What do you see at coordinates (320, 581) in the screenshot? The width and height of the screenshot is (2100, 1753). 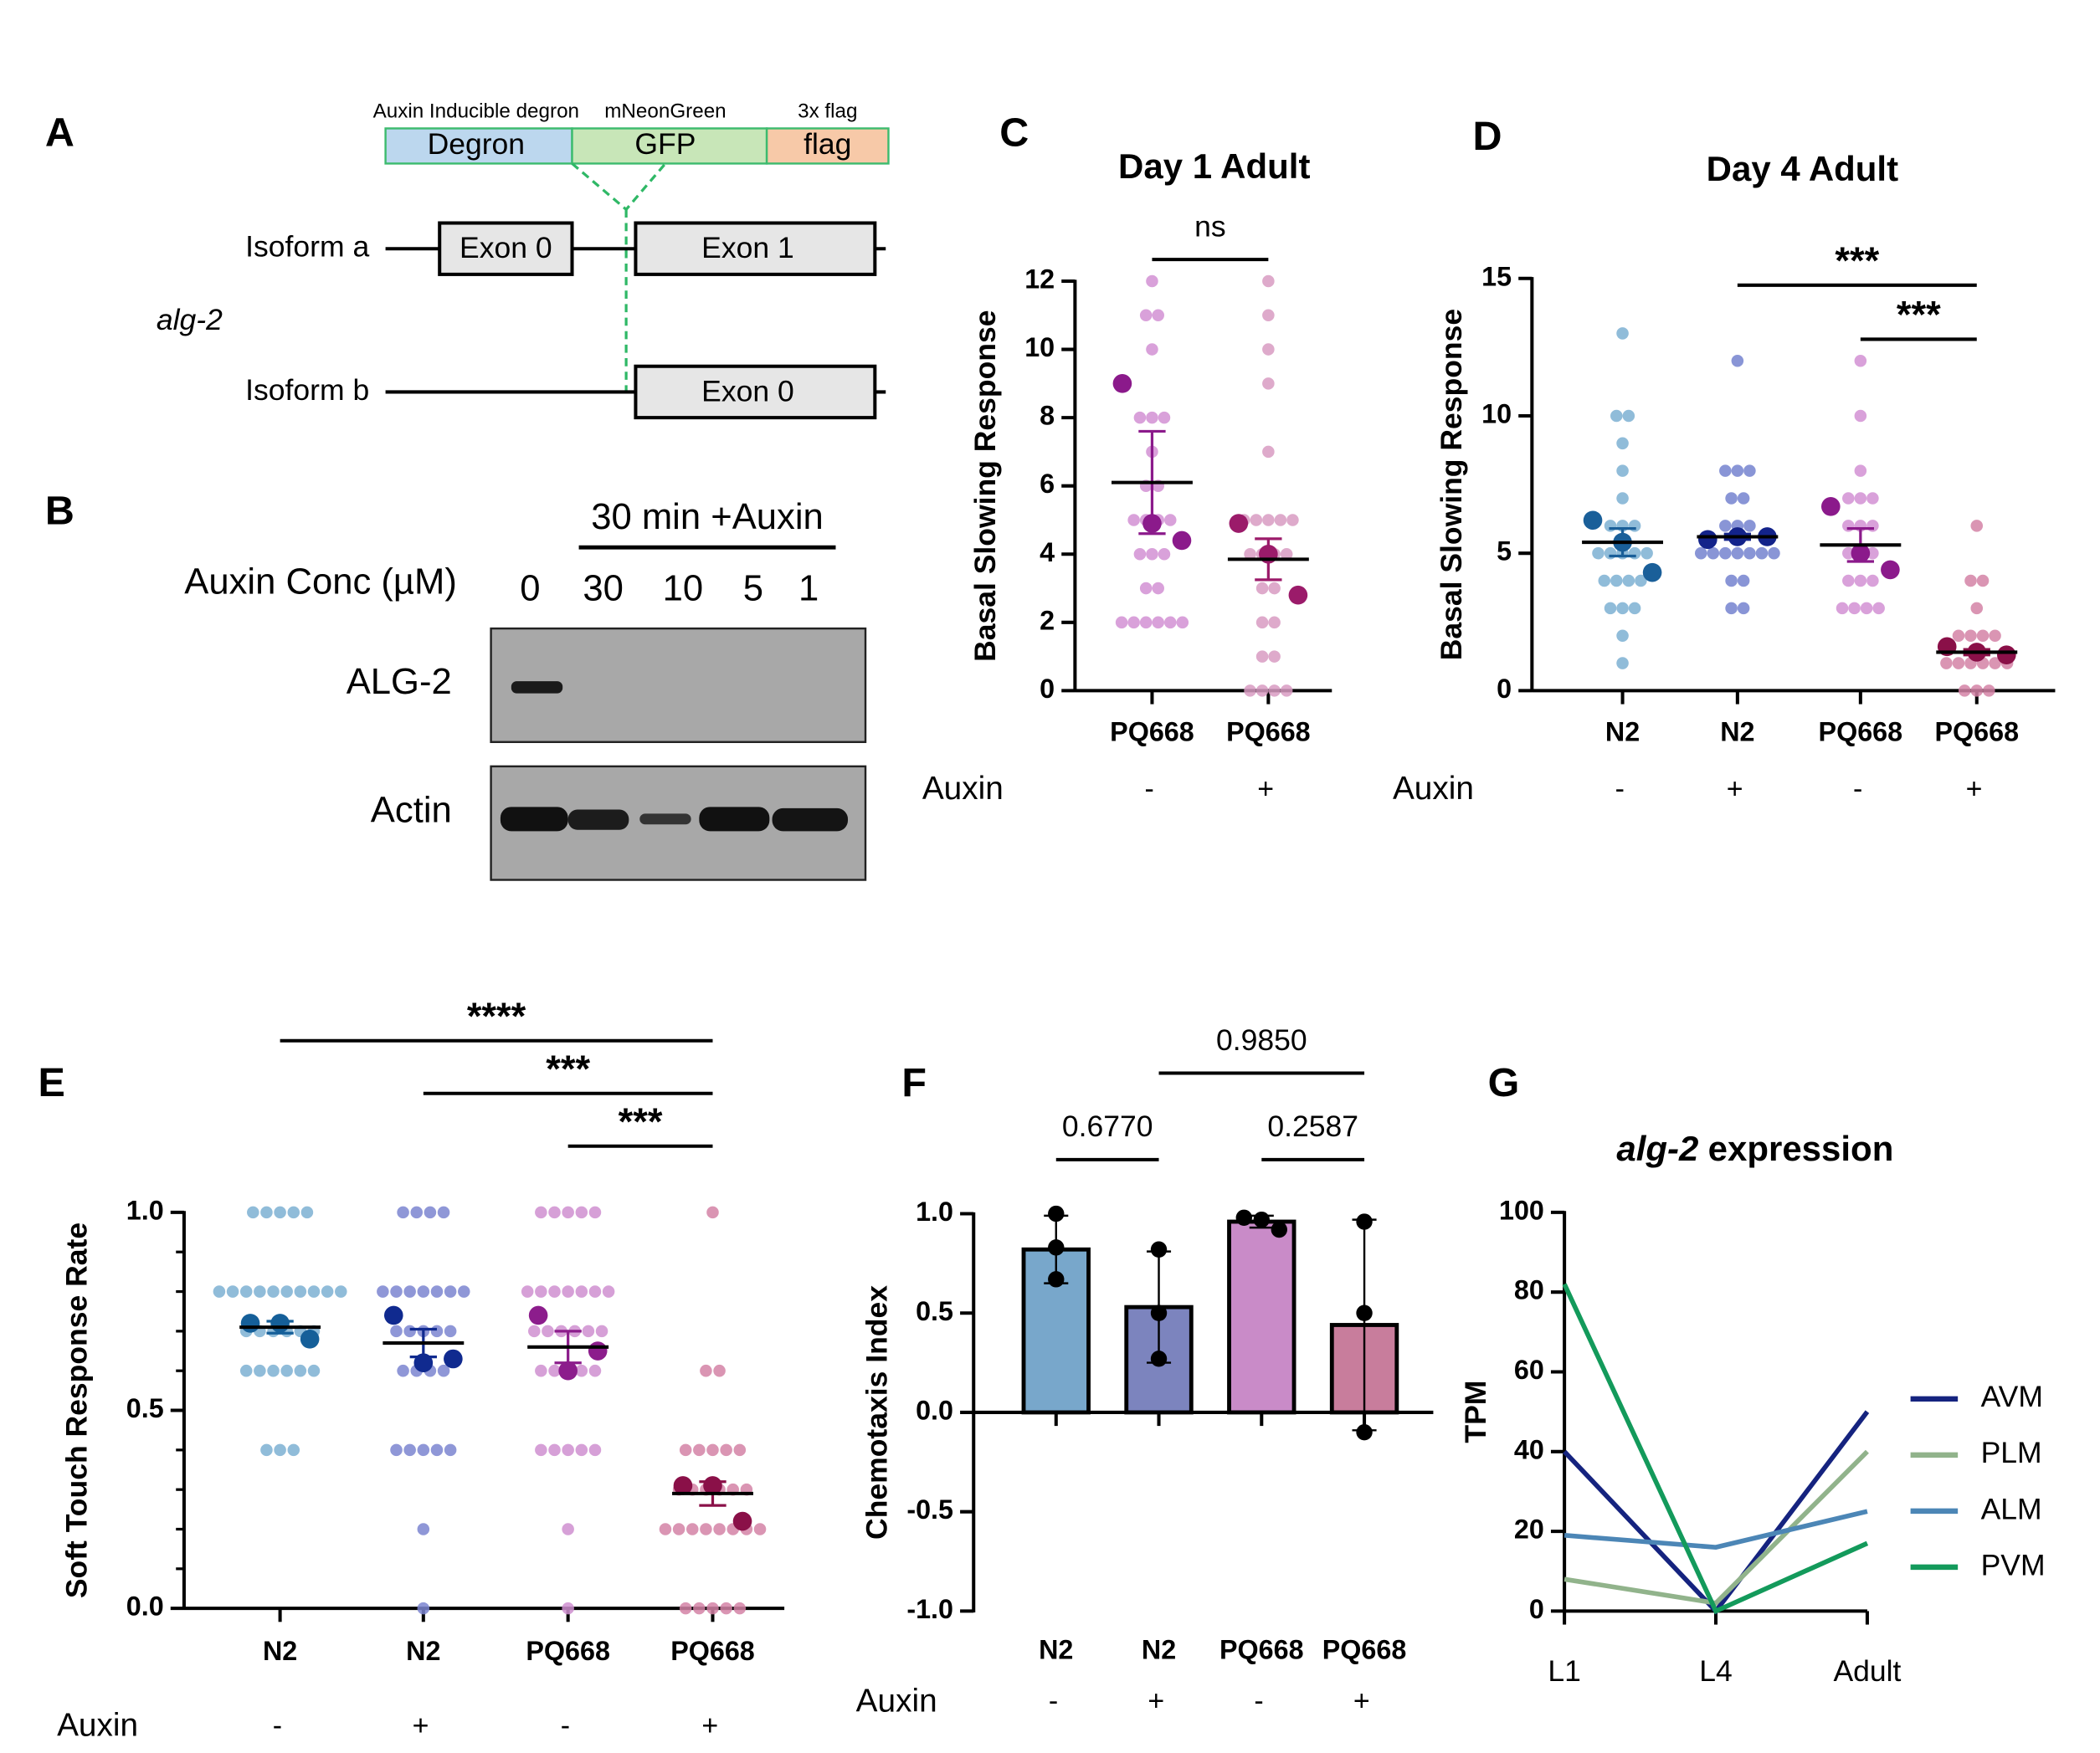 I see `conc-label: Auxin Conc (µM)` at bounding box center [320, 581].